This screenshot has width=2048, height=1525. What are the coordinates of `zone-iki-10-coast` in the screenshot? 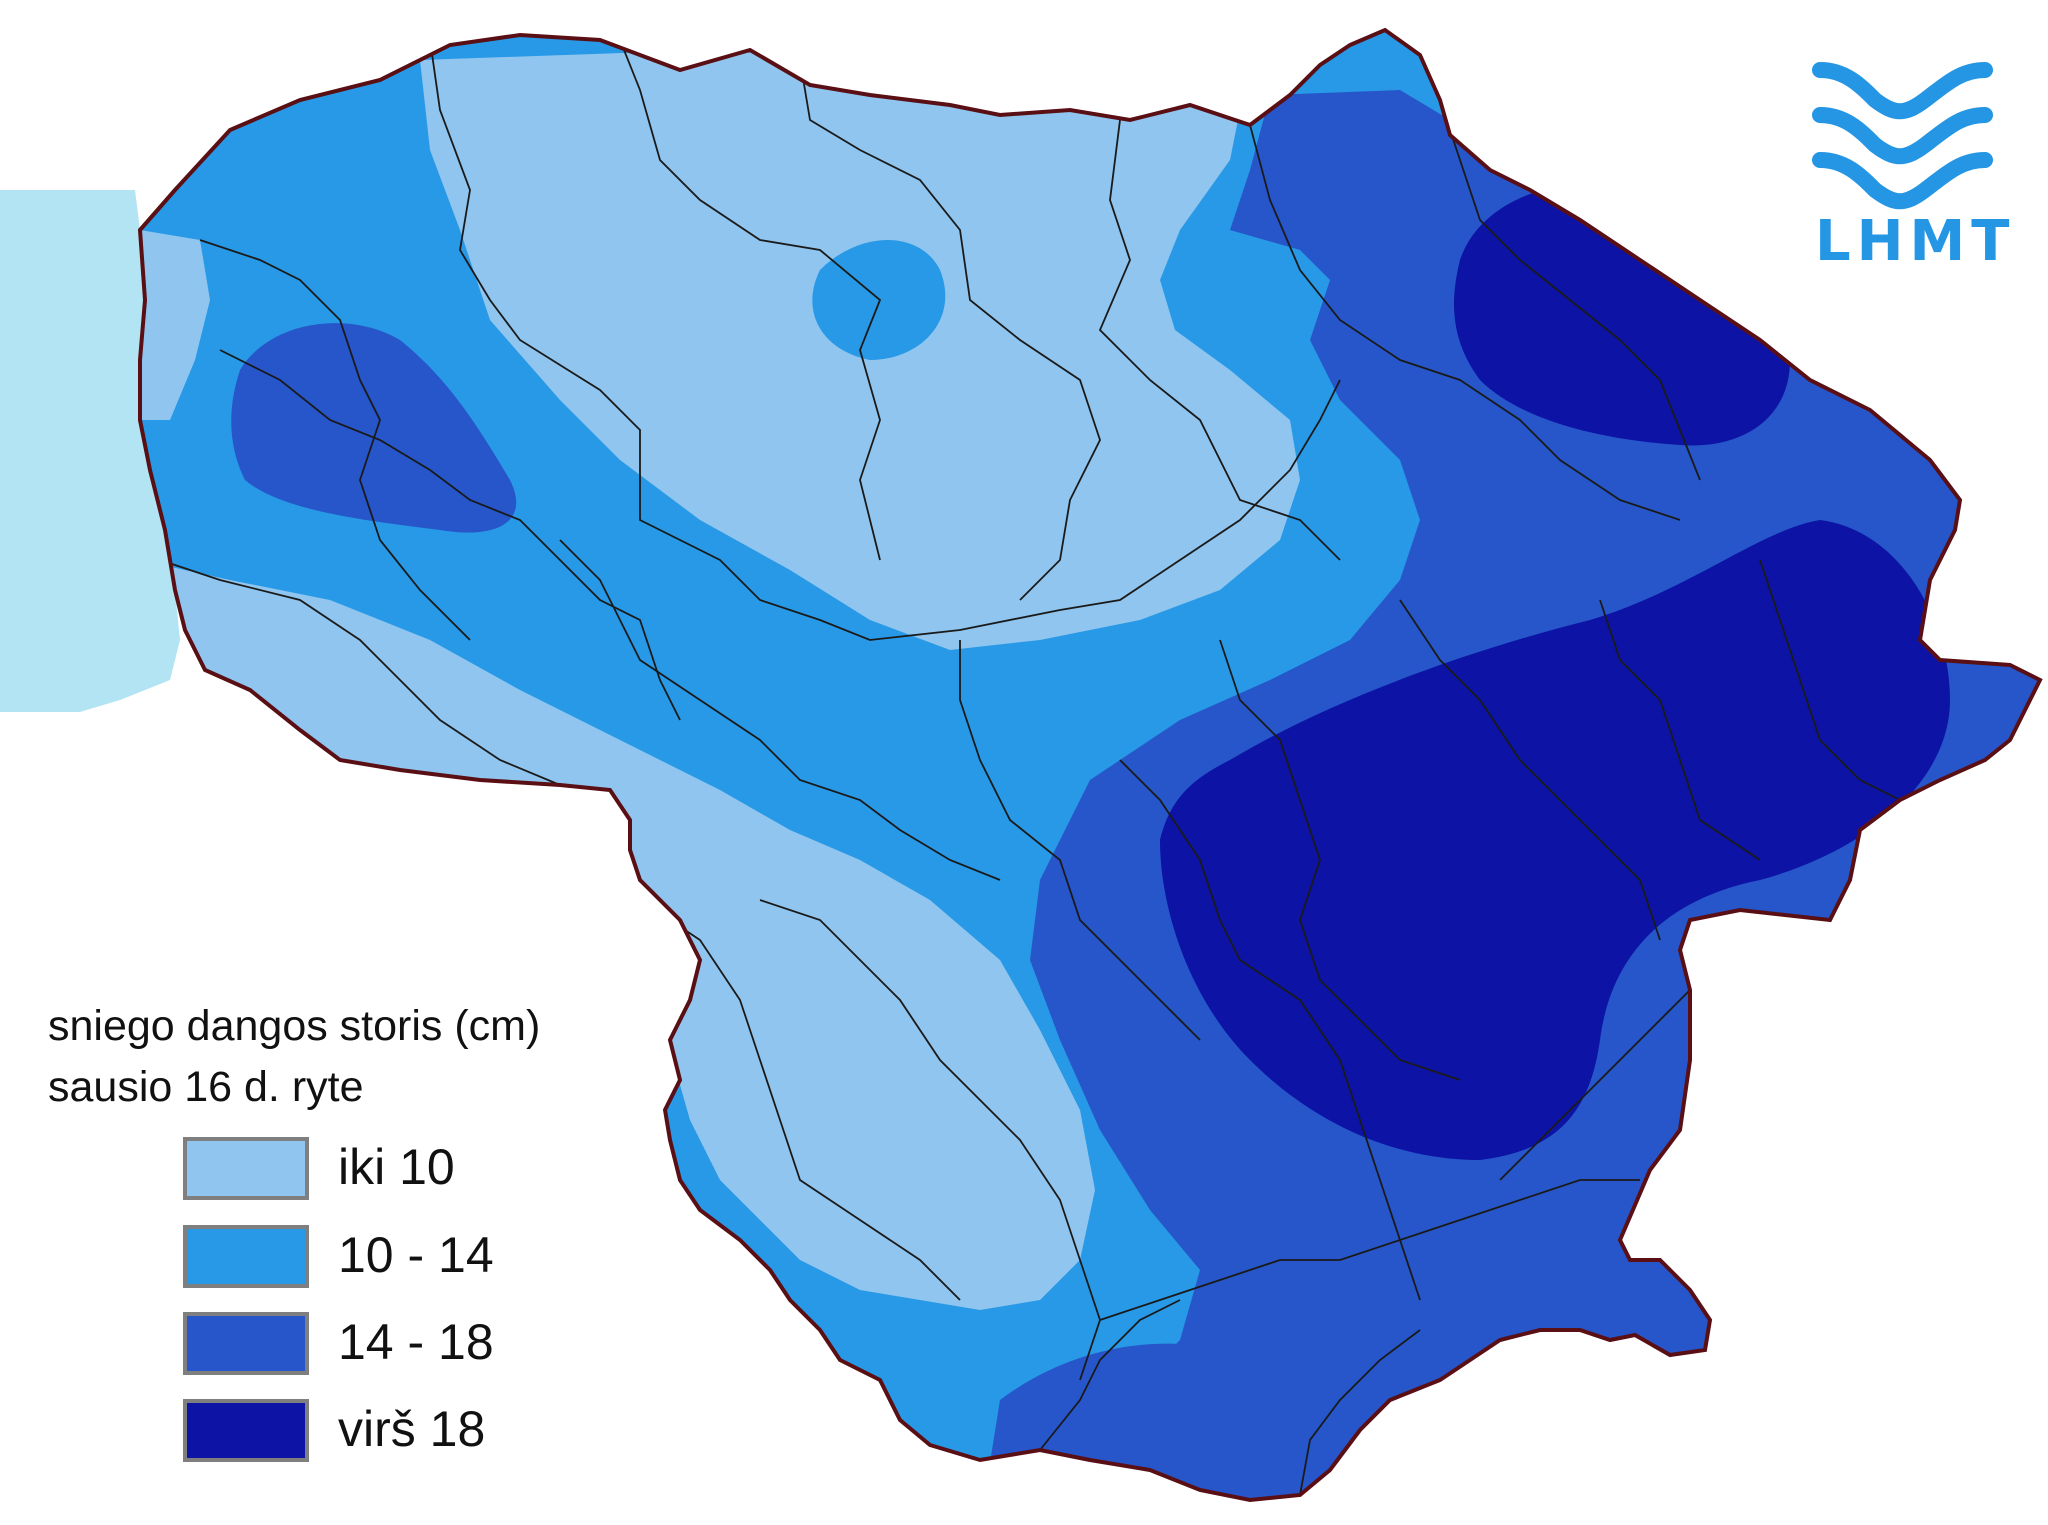 It's located at (175, 325).